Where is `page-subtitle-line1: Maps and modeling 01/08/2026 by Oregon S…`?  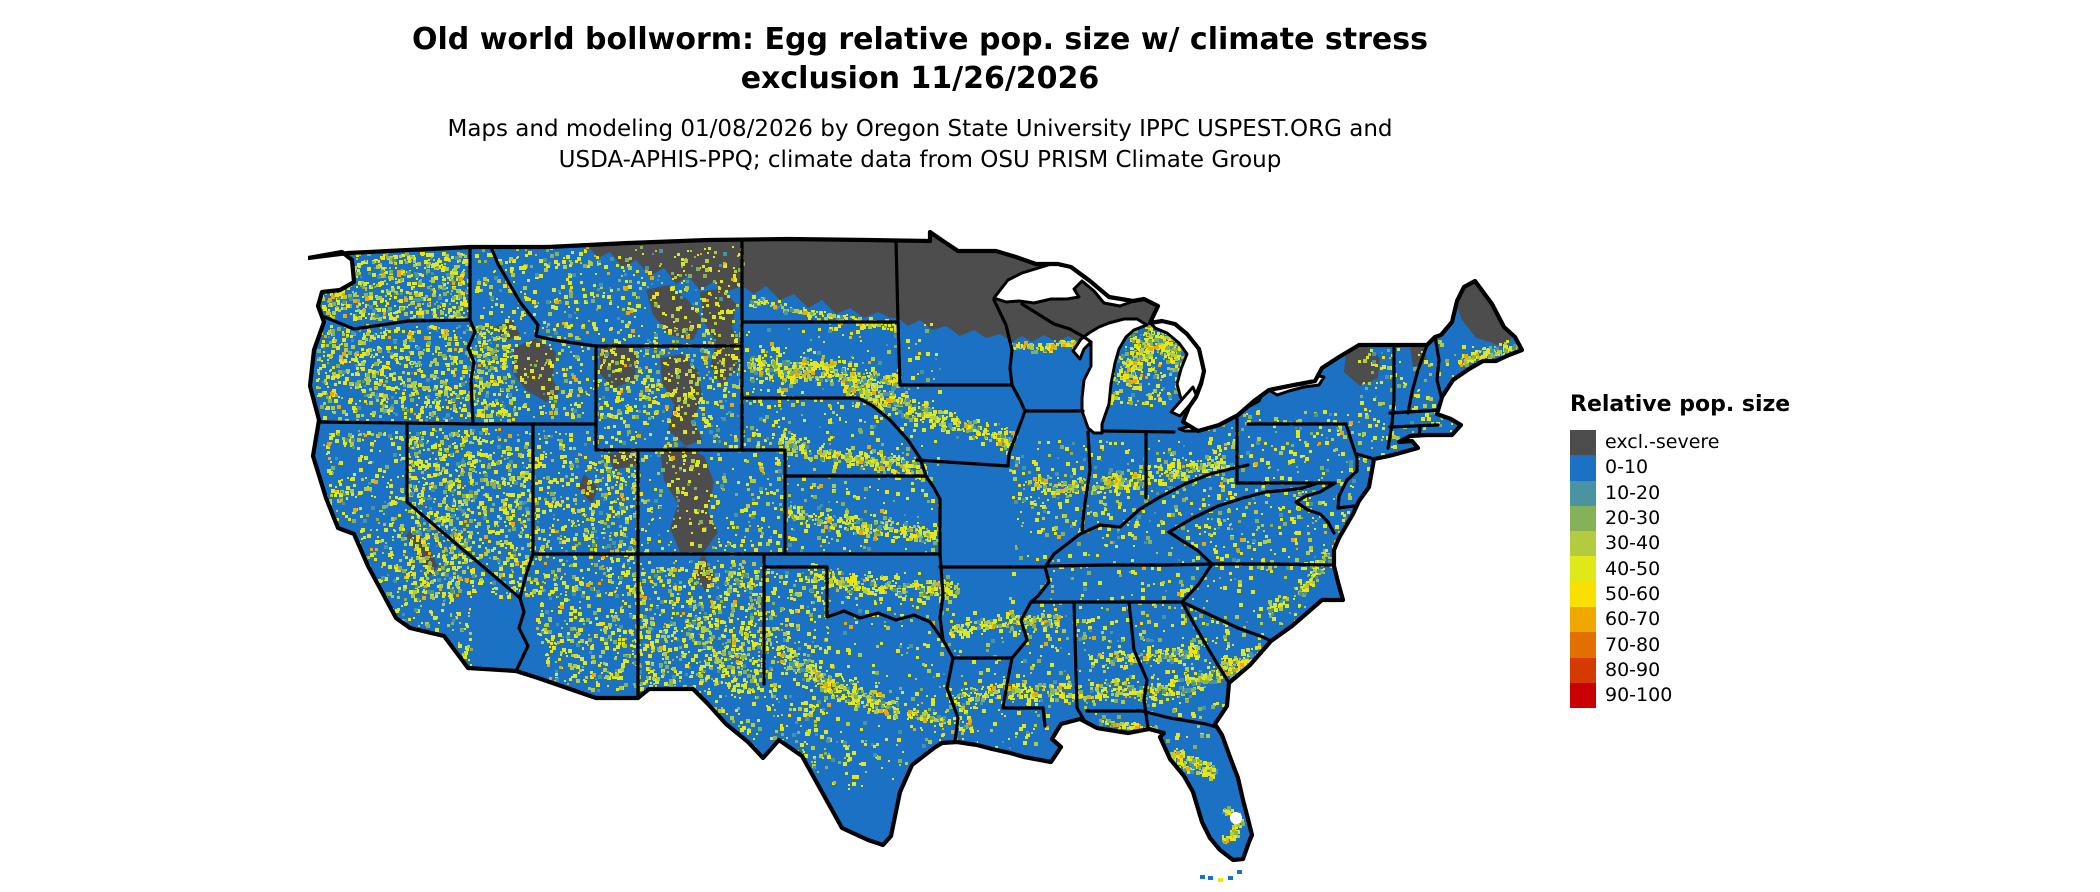
page-subtitle-line1: Maps and modeling 01/08/2026 by Oregon S… is located at coordinates (920, 129).